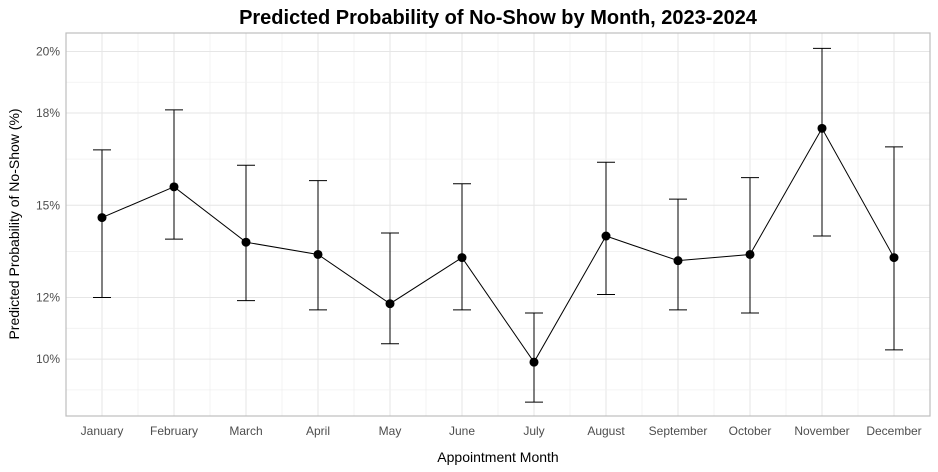  Describe the element at coordinates (497, 457) in the screenshot. I see `x-axis-title: Appointment Month` at that location.